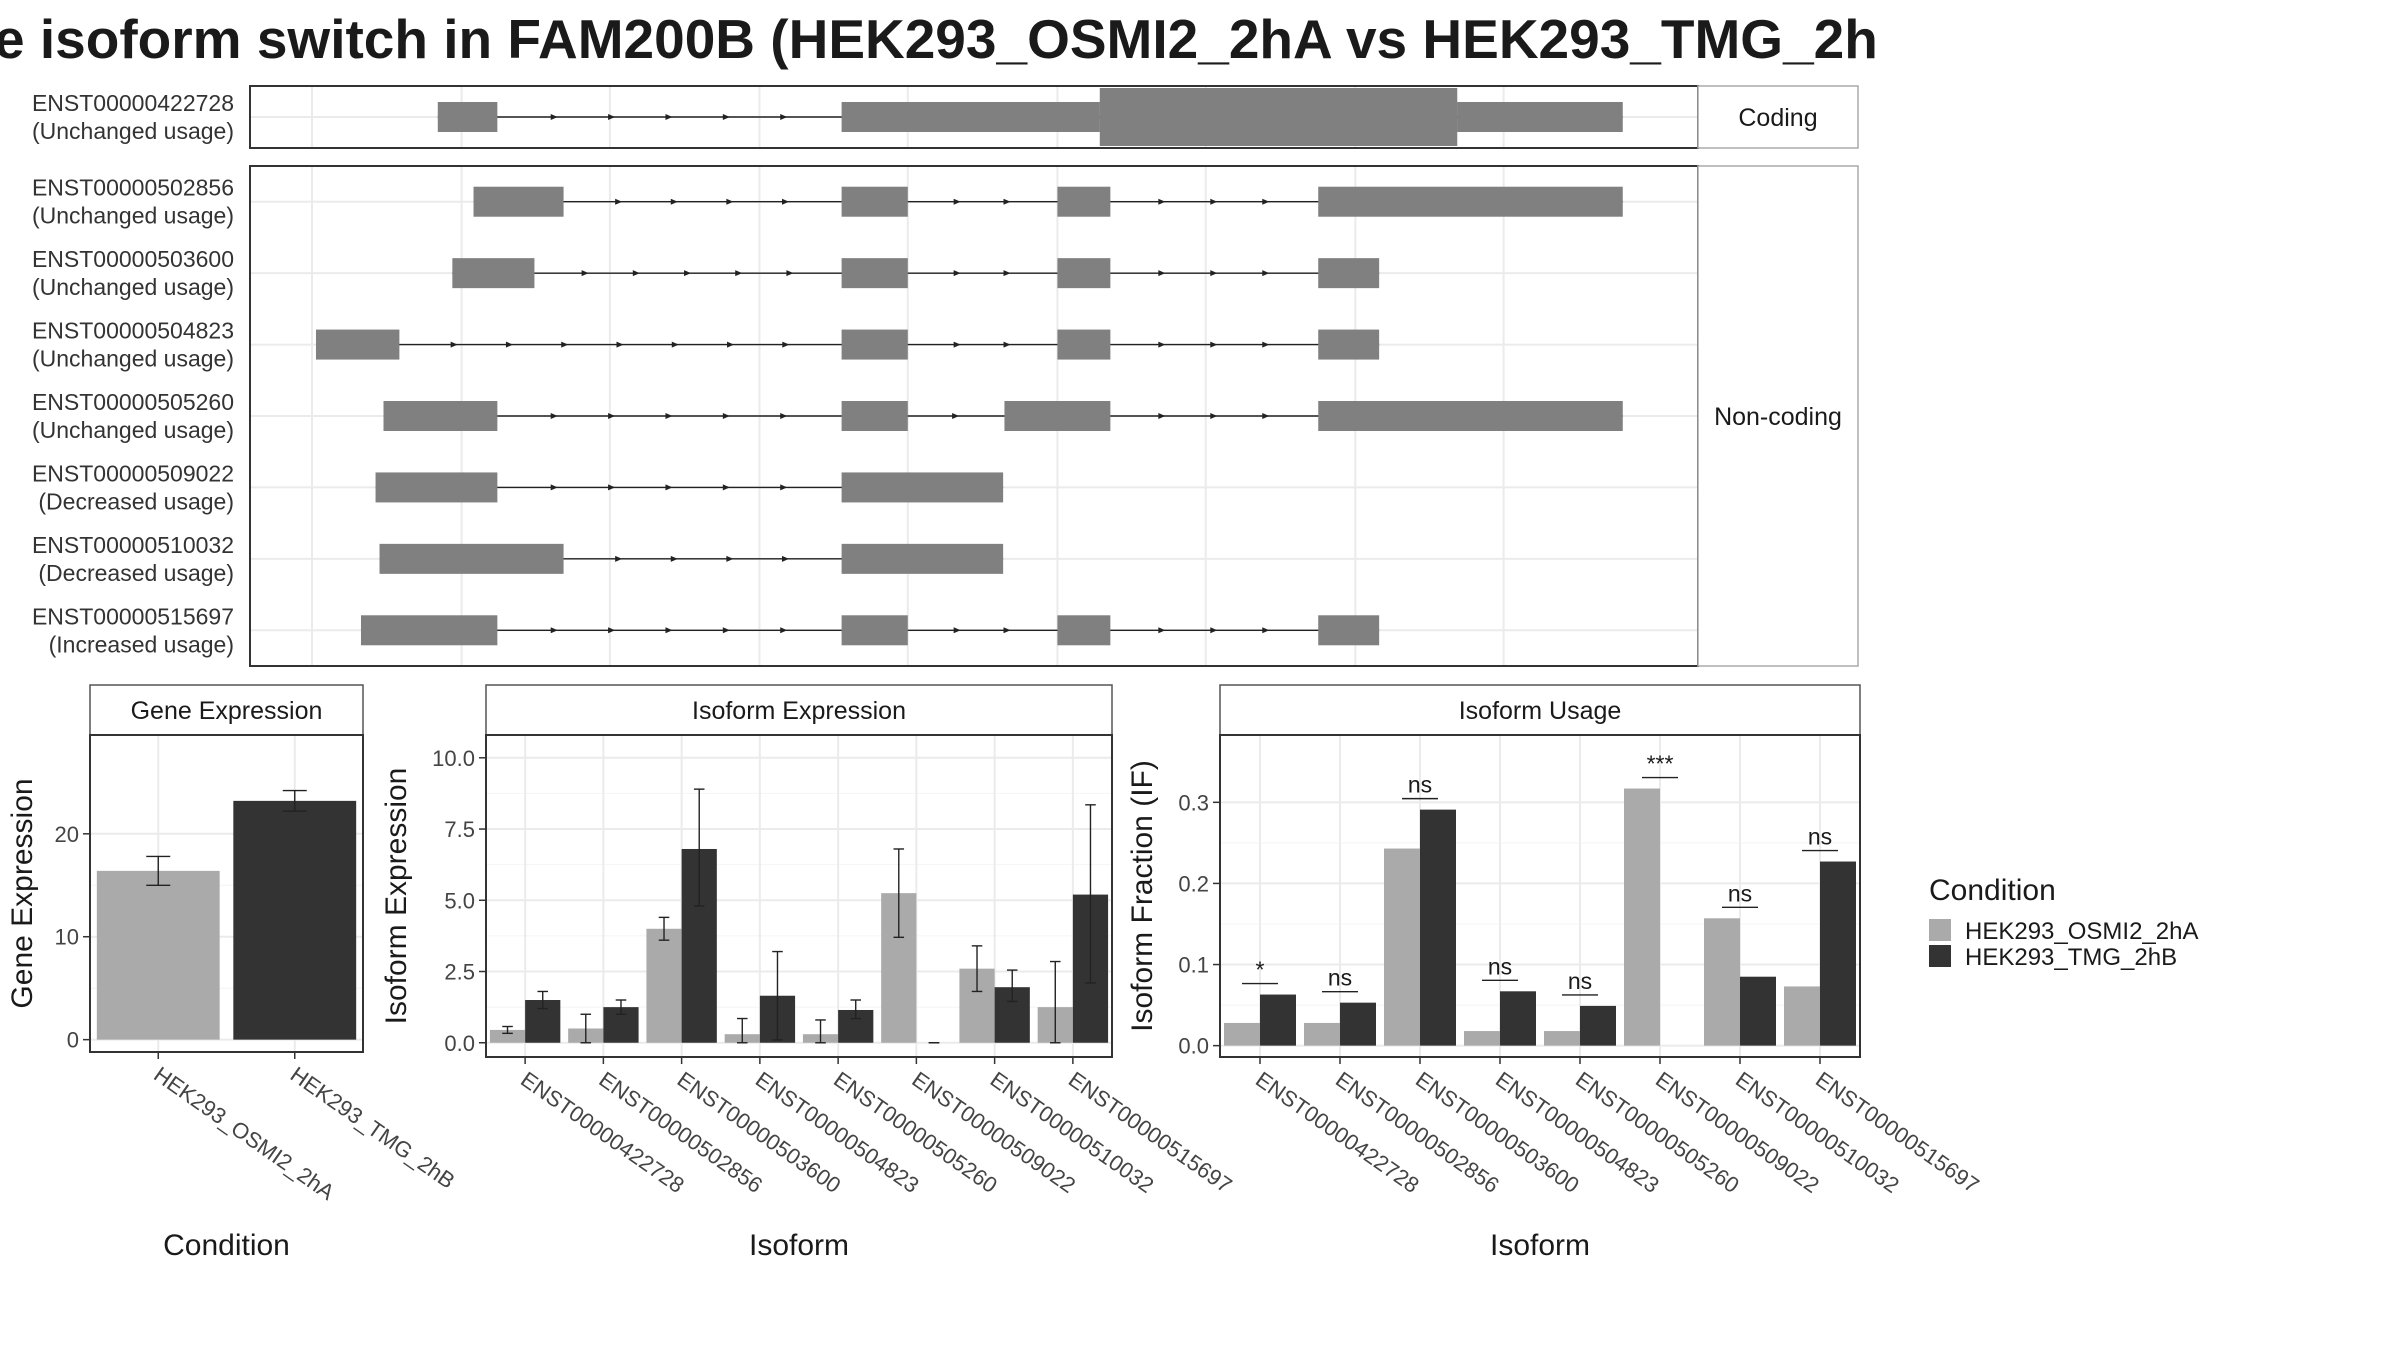 This screenshot has width=2400, height=1350. I want to click on transcript-id-label: ENST00000503600, so click(133, 259).